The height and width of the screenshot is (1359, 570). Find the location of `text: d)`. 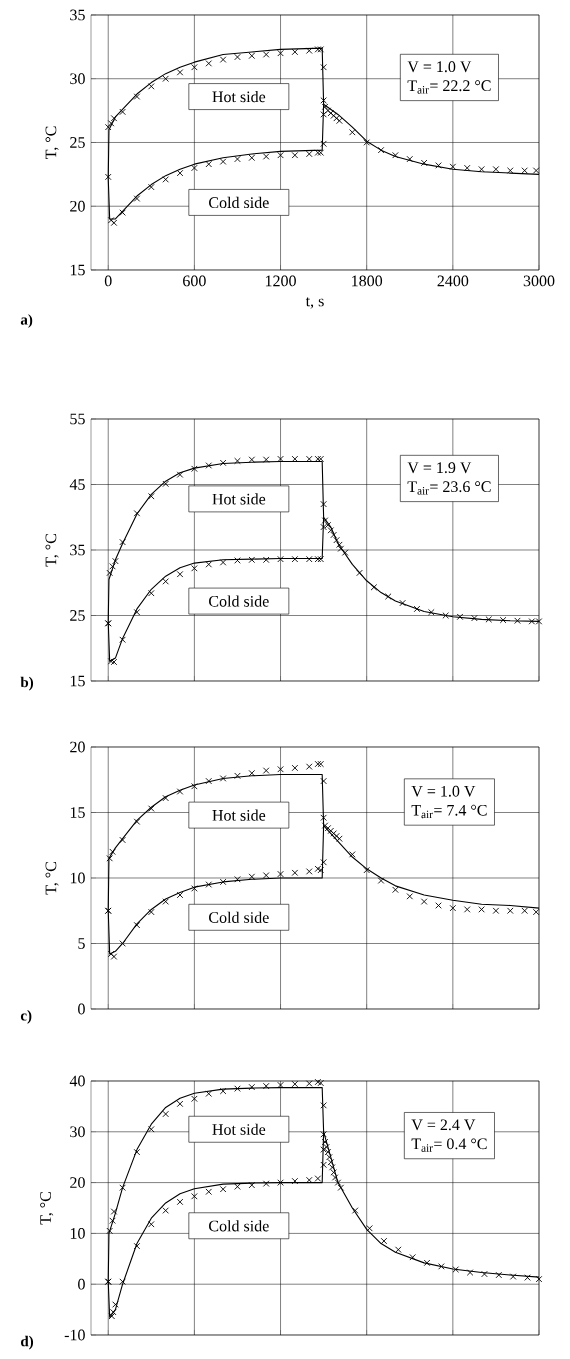

text: d) is located at coordinates (27, 1342).